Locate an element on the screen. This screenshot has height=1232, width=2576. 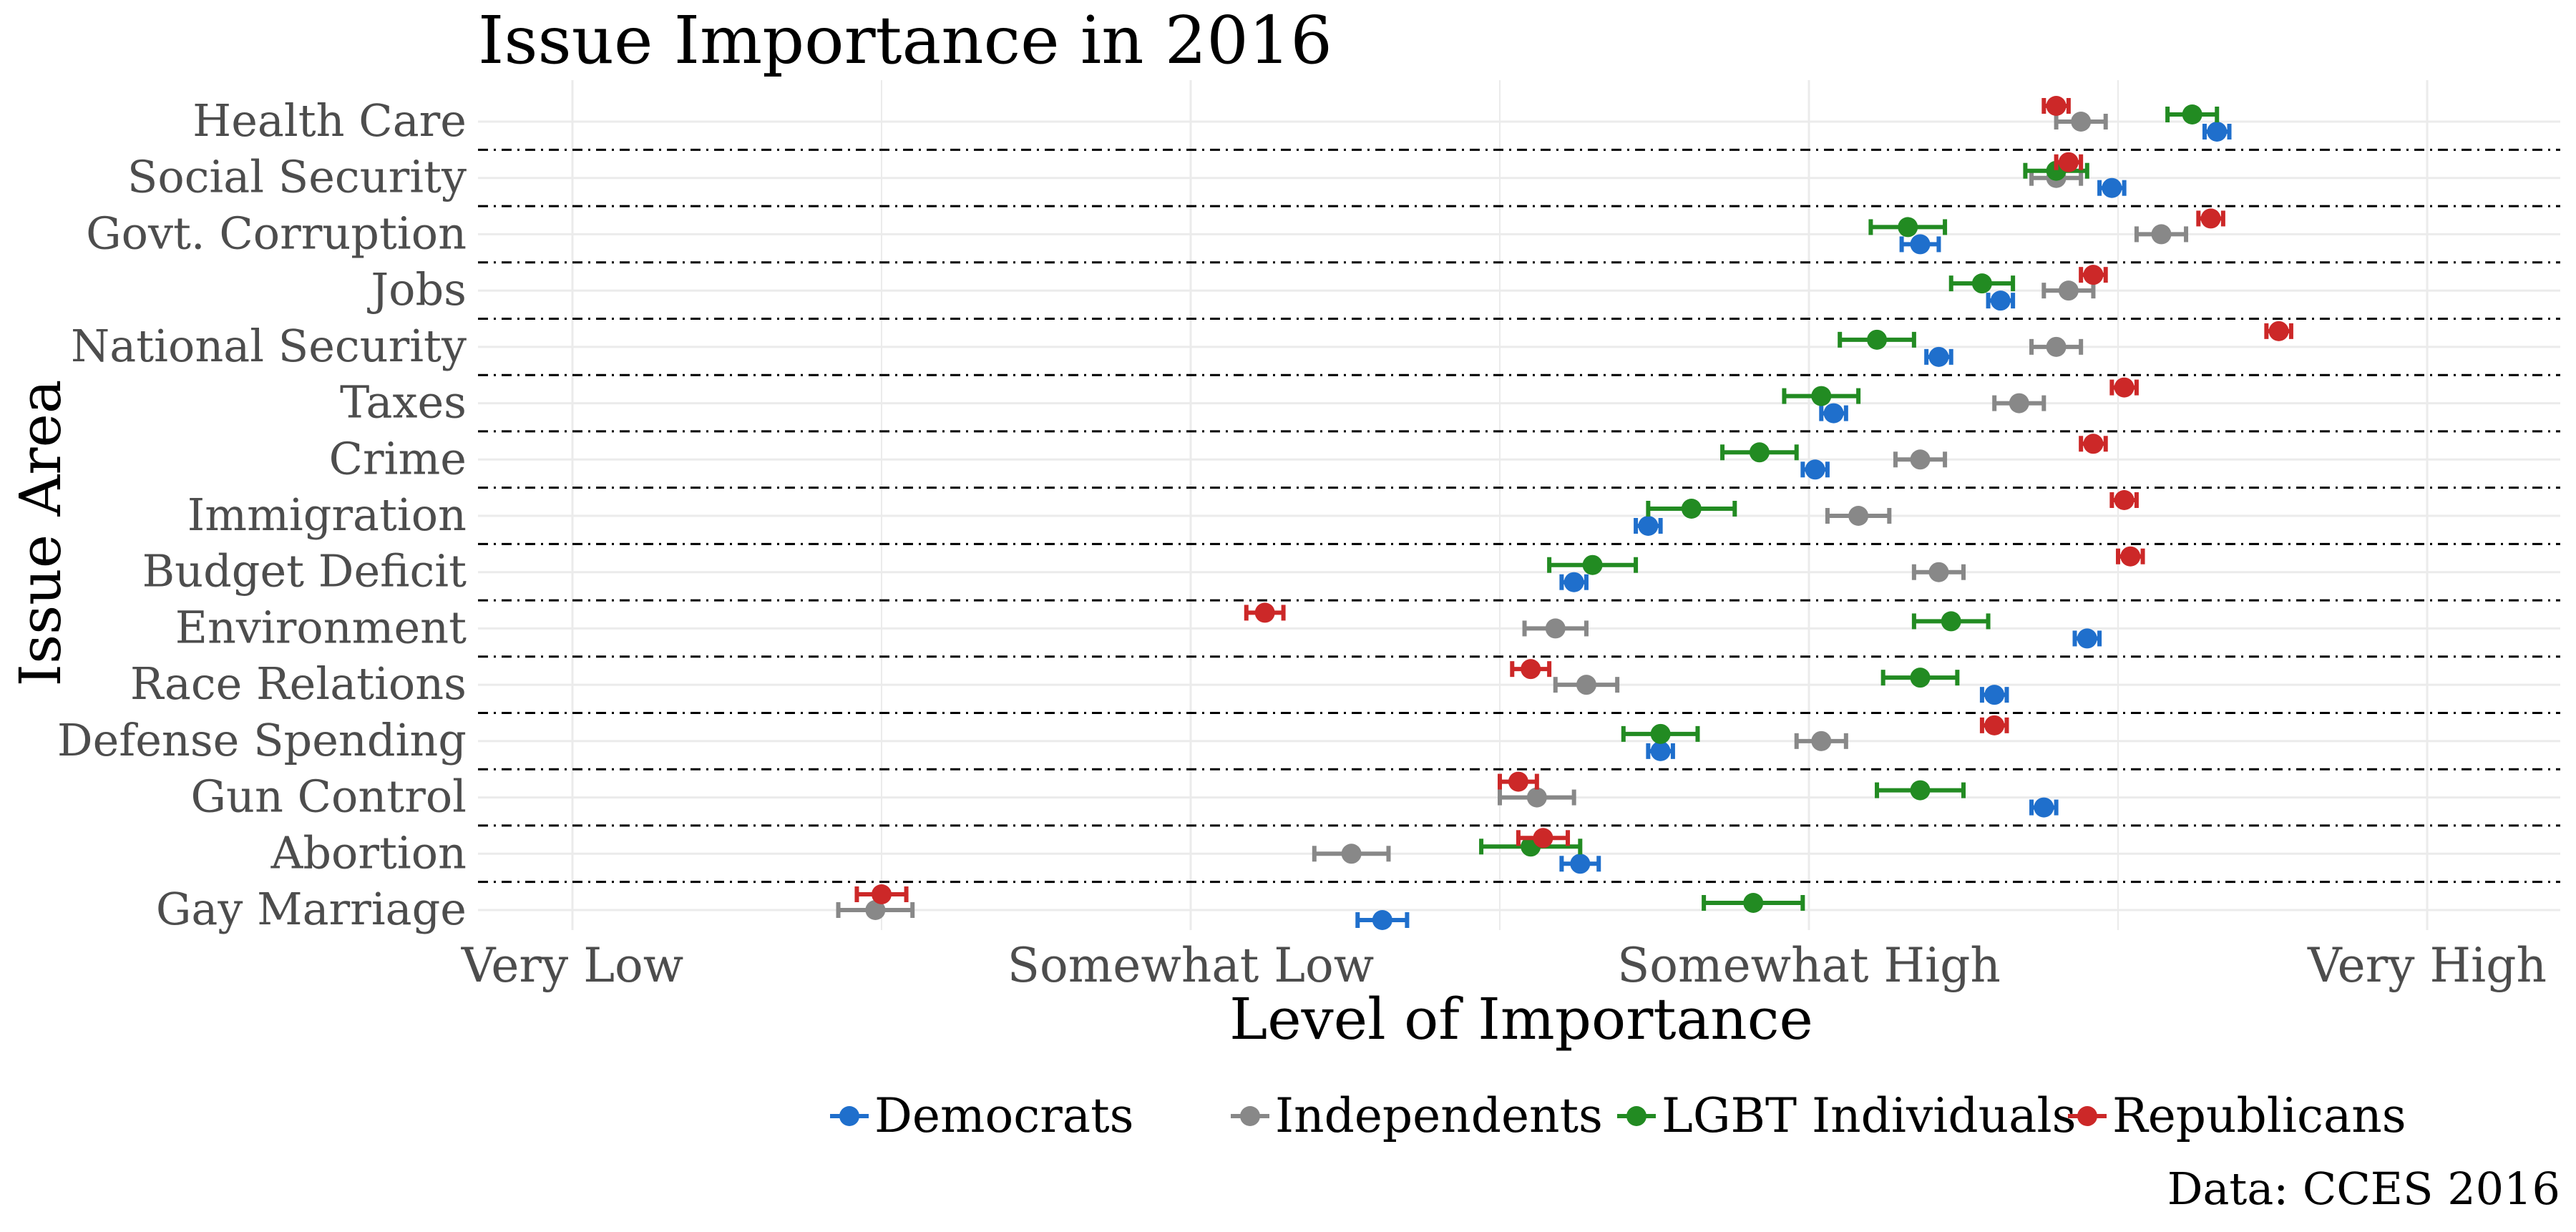
y-tick-label: Crime is located at coordinates (398, 458).